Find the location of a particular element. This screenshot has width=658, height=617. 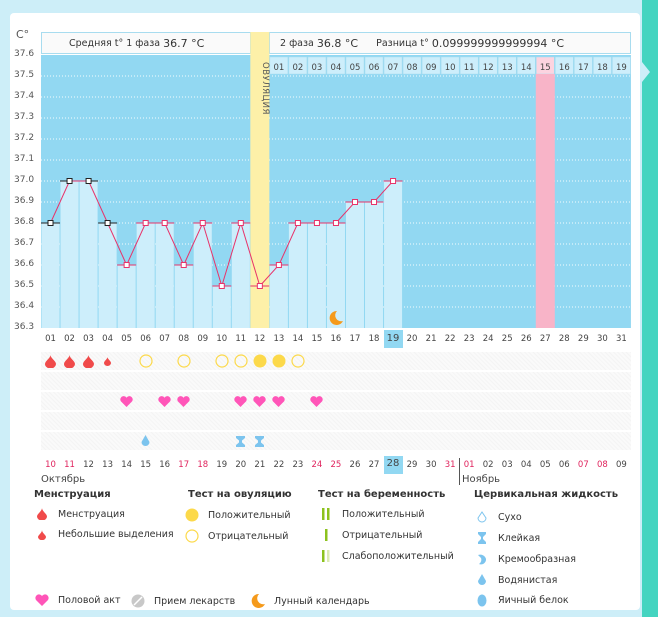

calendar-date-label: 02 is located at coordinates (488, 465).